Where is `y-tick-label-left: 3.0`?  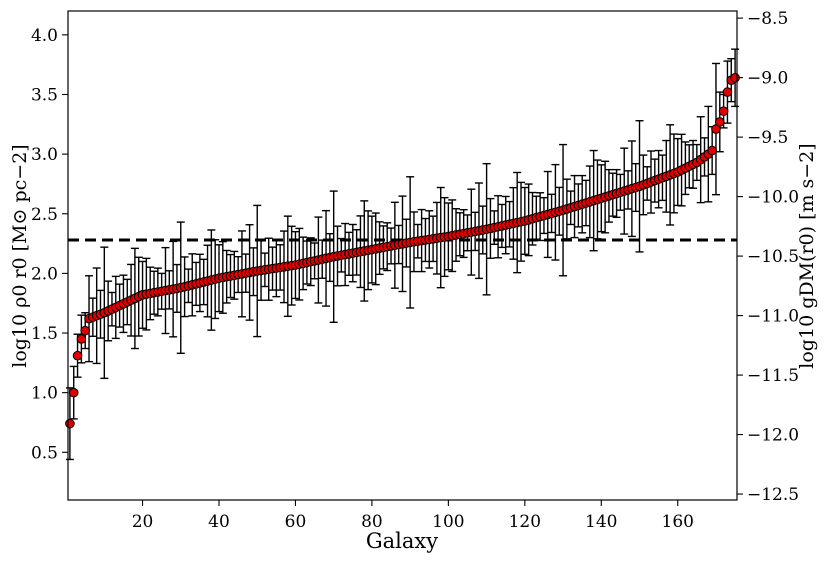 y-tick-label-left: 3.0 is located at coordinates (44, 155).